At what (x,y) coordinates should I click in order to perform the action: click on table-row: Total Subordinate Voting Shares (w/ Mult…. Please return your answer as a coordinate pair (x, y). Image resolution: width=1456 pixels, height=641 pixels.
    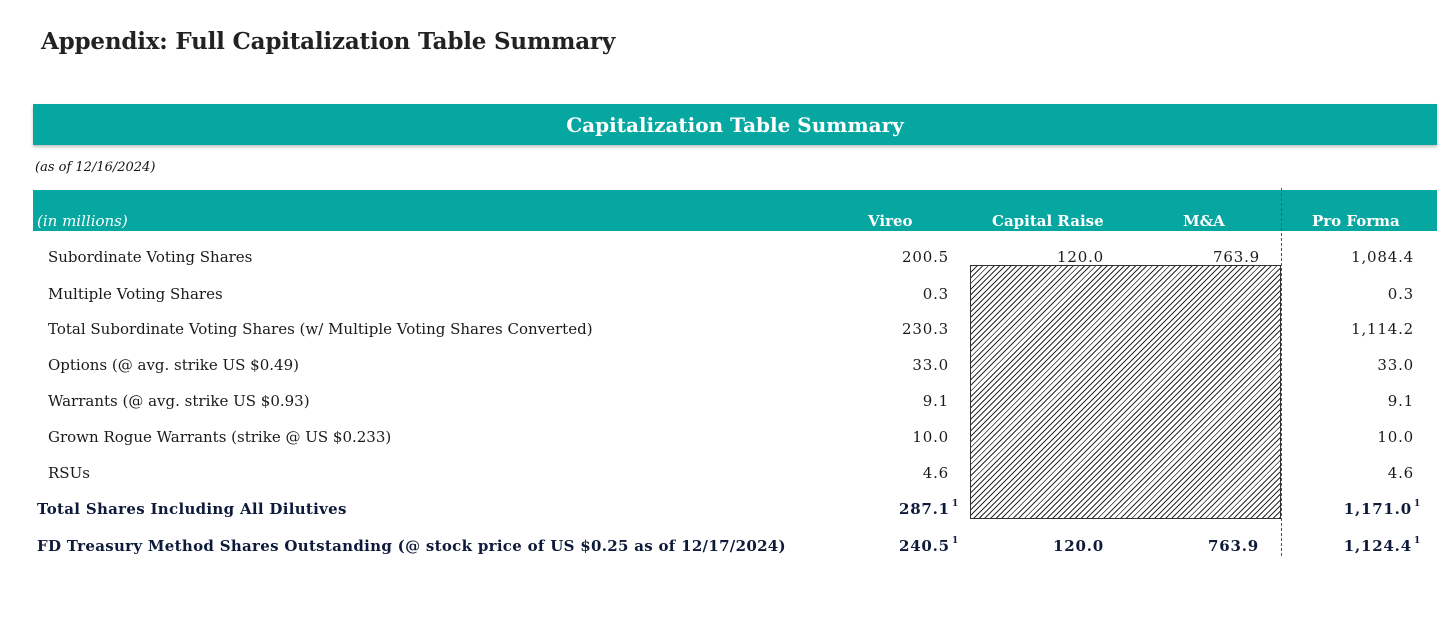
    Looking at the image, I should click on (728, 332).